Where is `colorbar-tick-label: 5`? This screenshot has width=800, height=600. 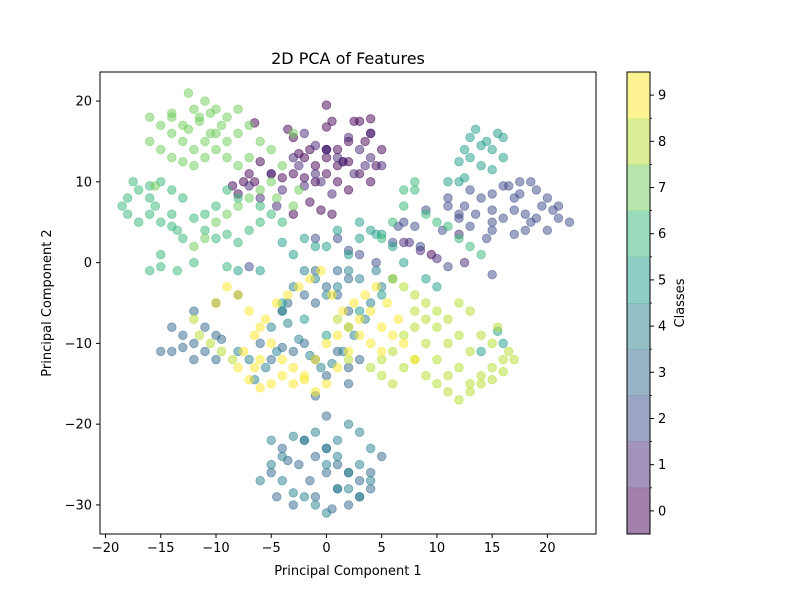
colorbar-tick-label: 5 is located at coordinates (662, 280).